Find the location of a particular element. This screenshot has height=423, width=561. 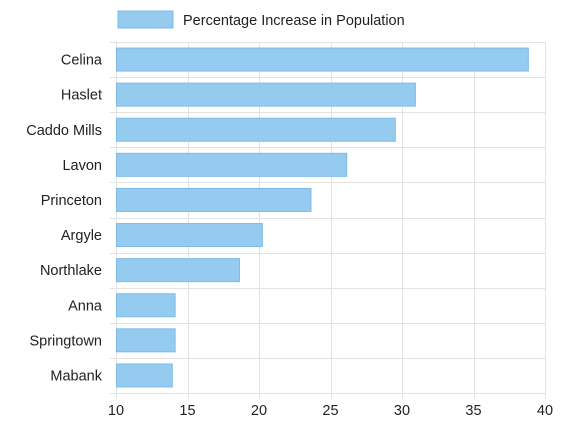

category-label-celina: Celina is located at coordinates (82, 61).